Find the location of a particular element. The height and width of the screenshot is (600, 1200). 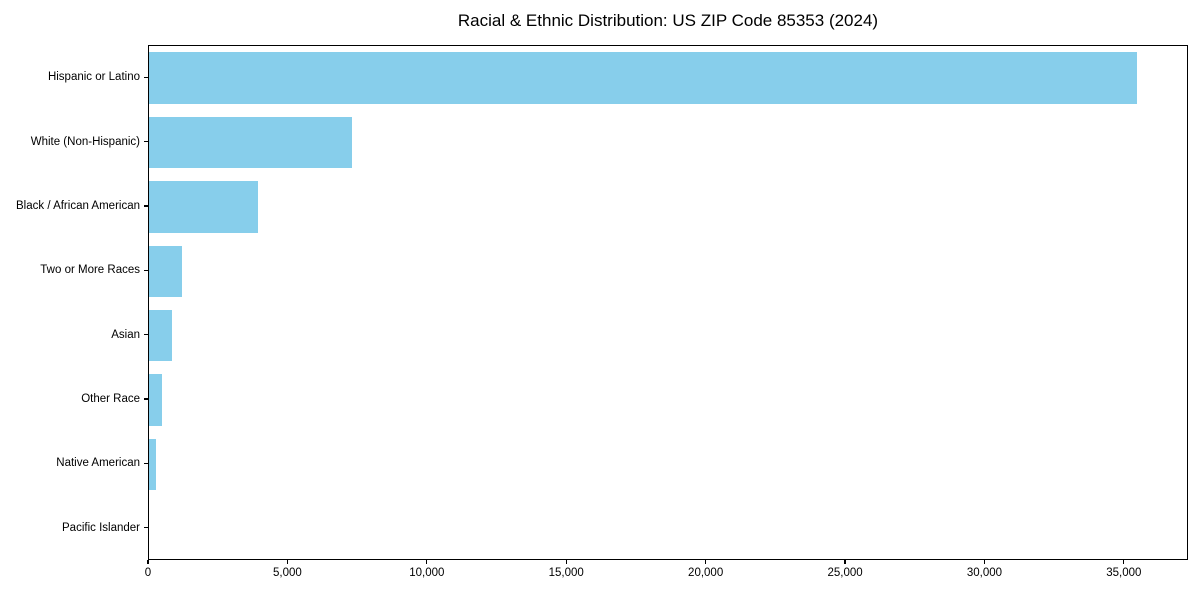

y-tick-label-pacific-islander: Pacific Islander is located at coordinates (101, 527).